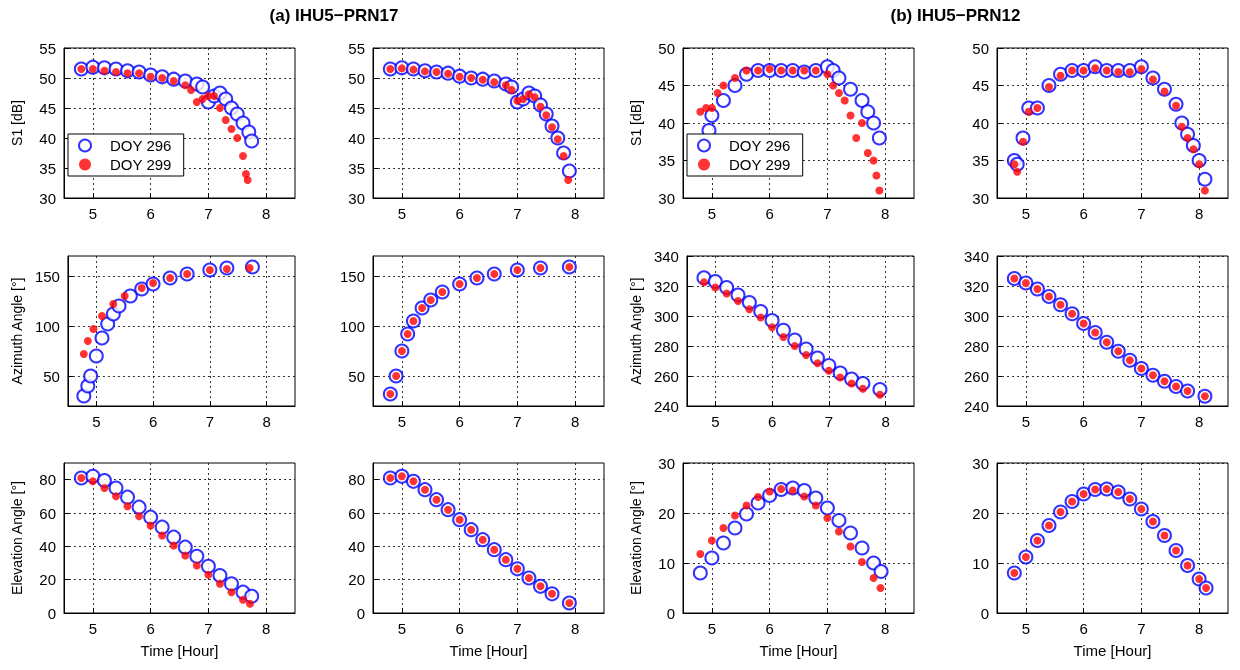  What do you see at coordinates (955, 16) in the screenshot?
I see `text: (b) IHU5−PRN12` at bounding box center [955, 16].